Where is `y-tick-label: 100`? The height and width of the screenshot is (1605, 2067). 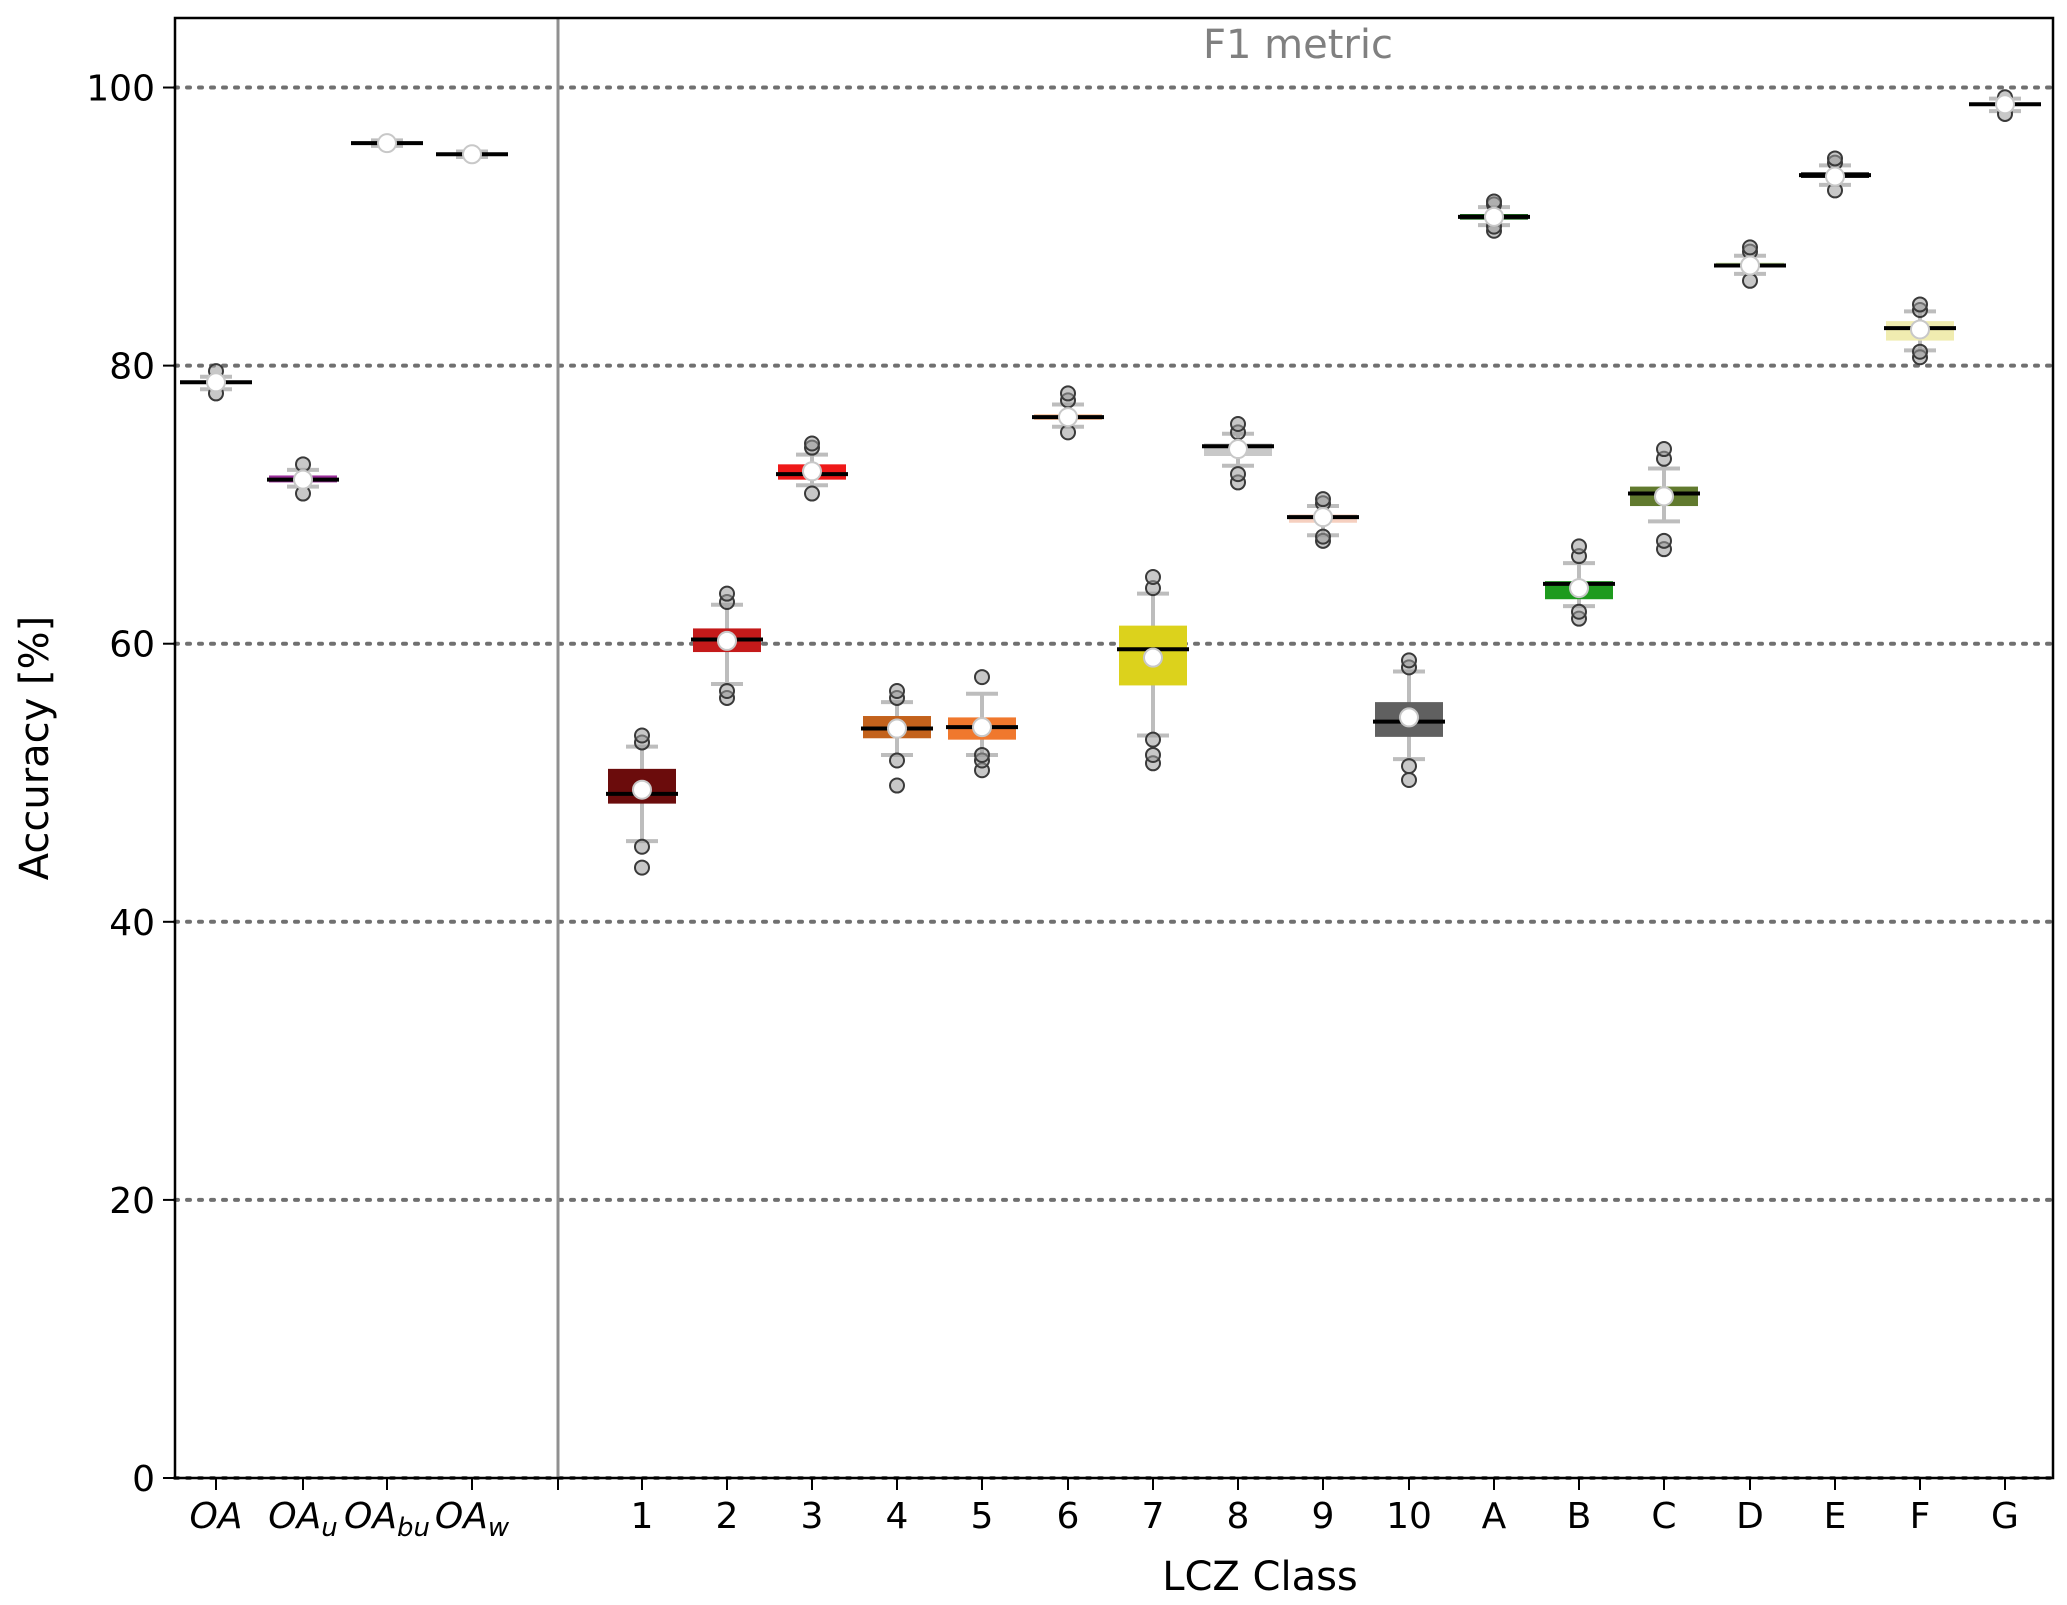
y-tick-label: 100 is located at coordinates (120, 89).